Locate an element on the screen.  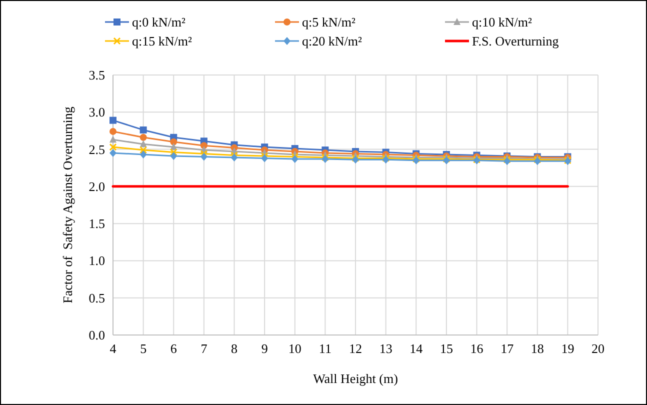
legend-label: F.S. Overturning is located at coordinates (516, 41).